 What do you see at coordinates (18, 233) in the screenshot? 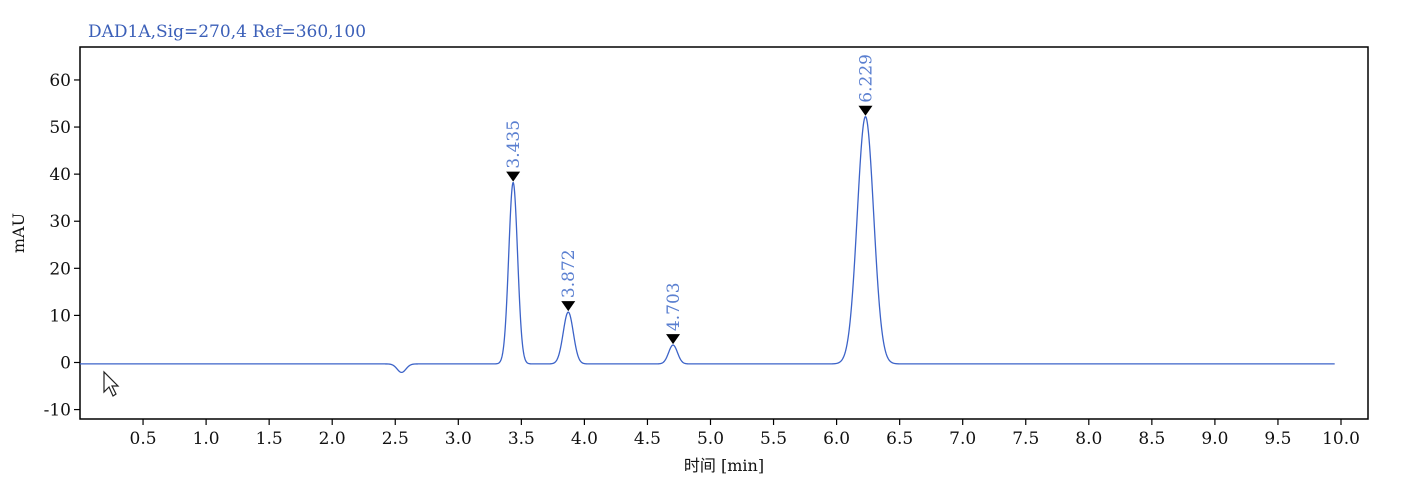
I see `y-axis-label: mAU` at bounding box center [18, 233].